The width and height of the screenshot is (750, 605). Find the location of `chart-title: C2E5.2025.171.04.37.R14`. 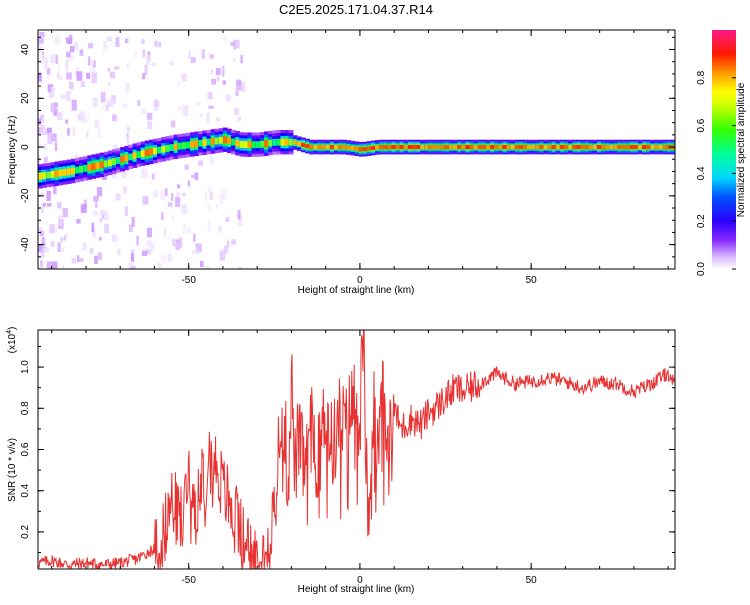

chart-title: C2E5.2025.171.04.37.R14 is located at coordinates (356, 9).